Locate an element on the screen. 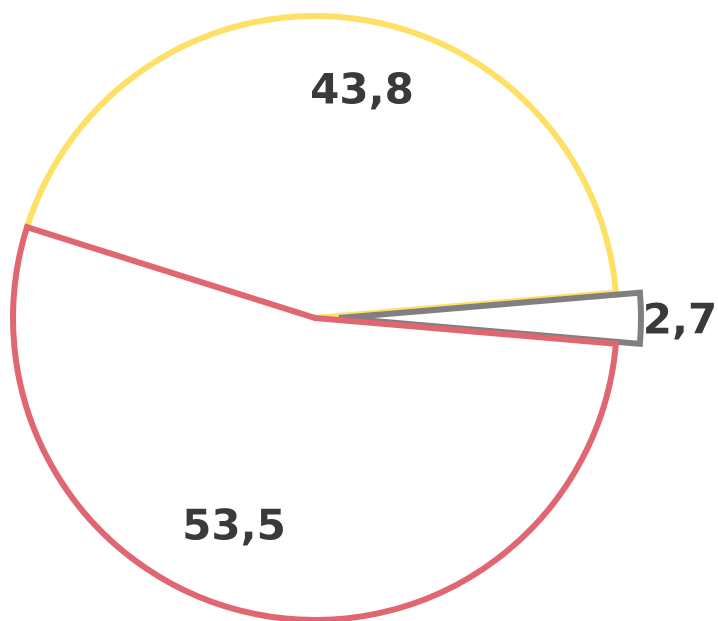  data-label-2: 2,7 is located at coordinates (680, 319).